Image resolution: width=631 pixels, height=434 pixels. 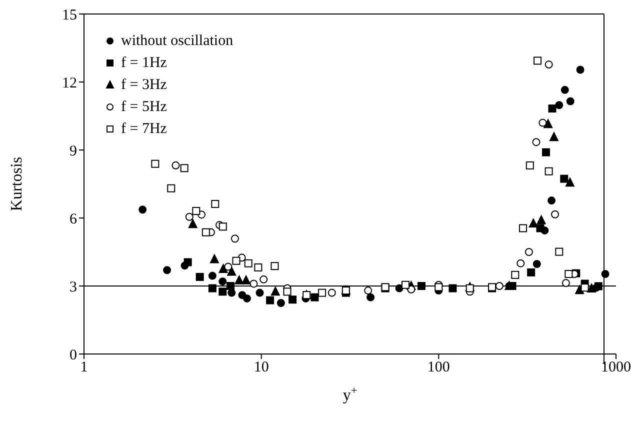 What do you see at coordinates (84, 368) in the screenshot?
I see `x-tick-label: 1` at bounding box center [84, 368].